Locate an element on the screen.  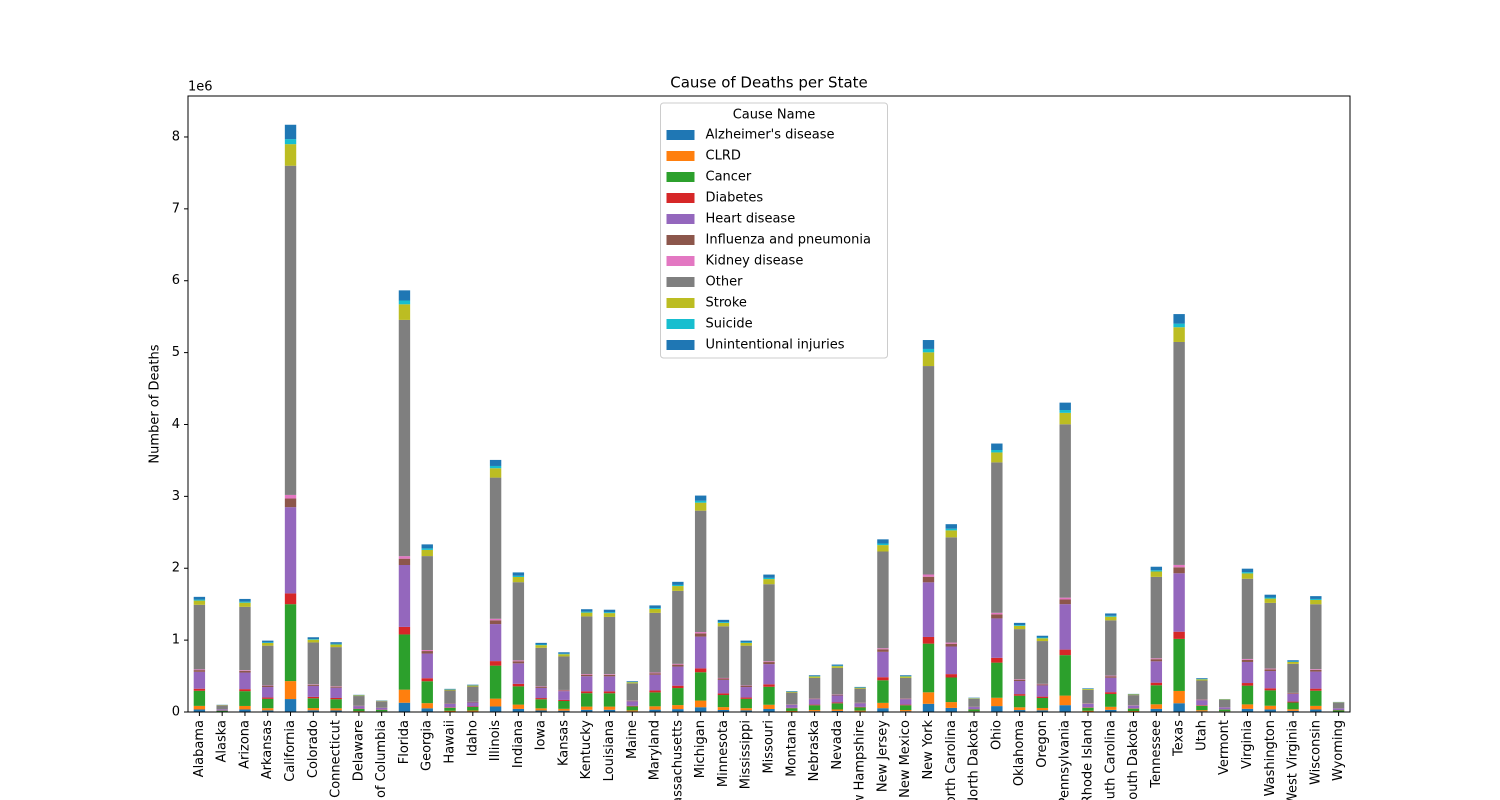
y-tick-label: 1 is located at coordinates (176, 640).